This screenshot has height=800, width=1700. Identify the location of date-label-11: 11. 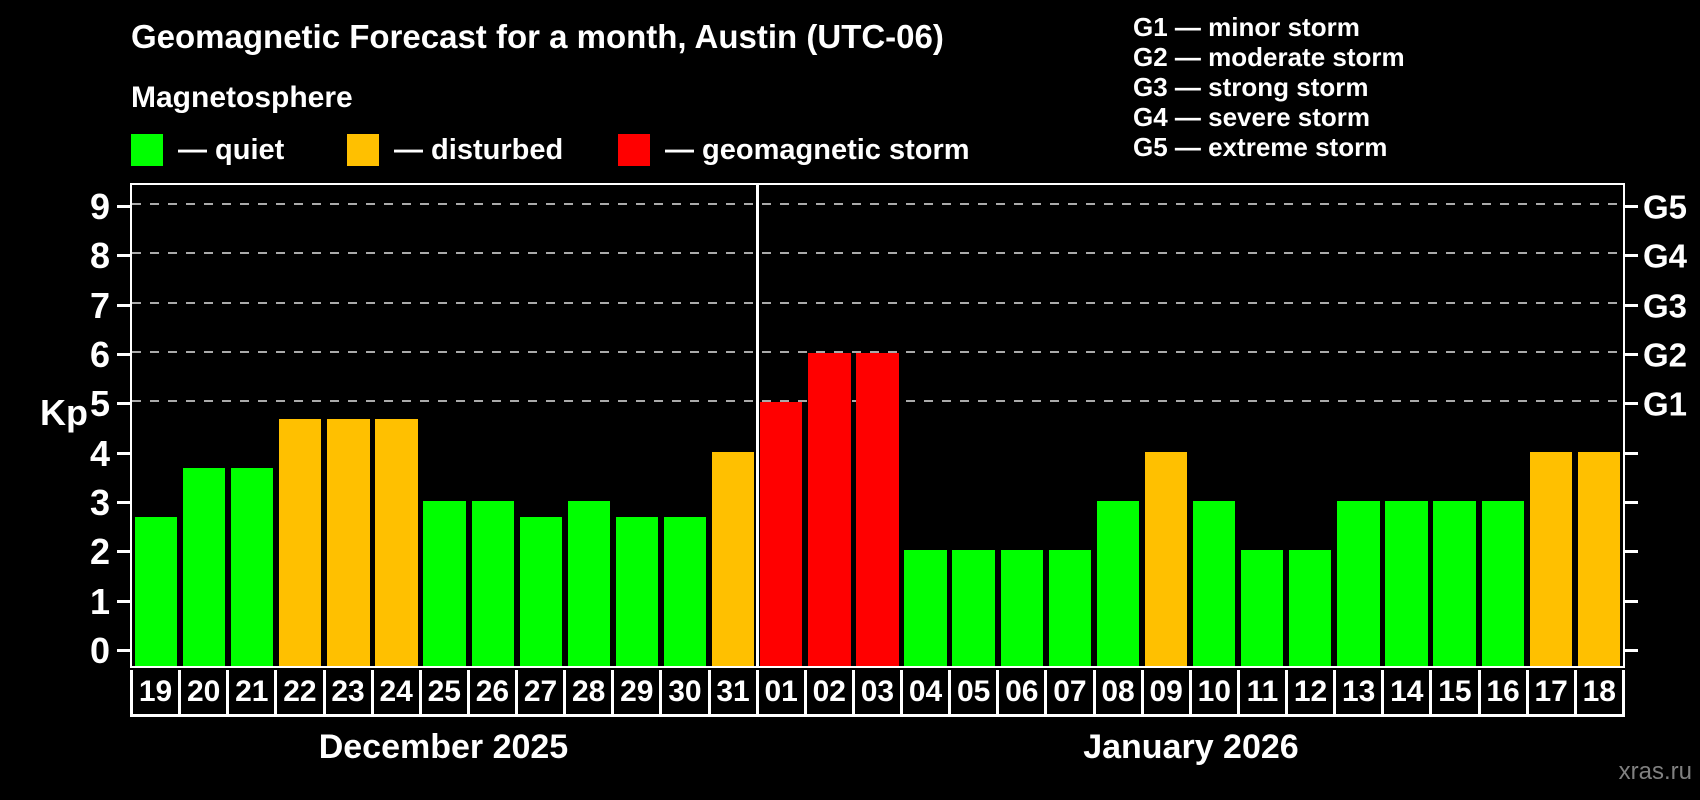
(1264, 692).